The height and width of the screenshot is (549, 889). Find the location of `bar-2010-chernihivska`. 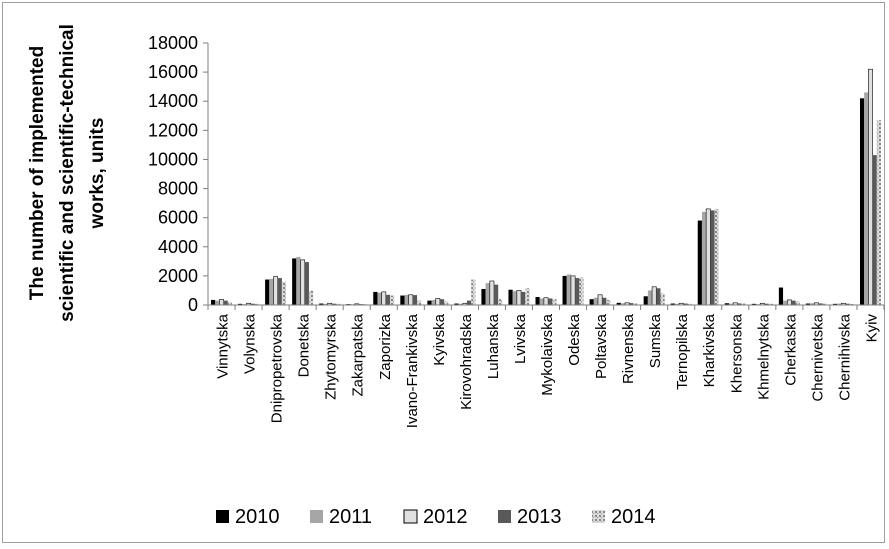

bar-2010-chernihivska is located at coordinates (835, 304).